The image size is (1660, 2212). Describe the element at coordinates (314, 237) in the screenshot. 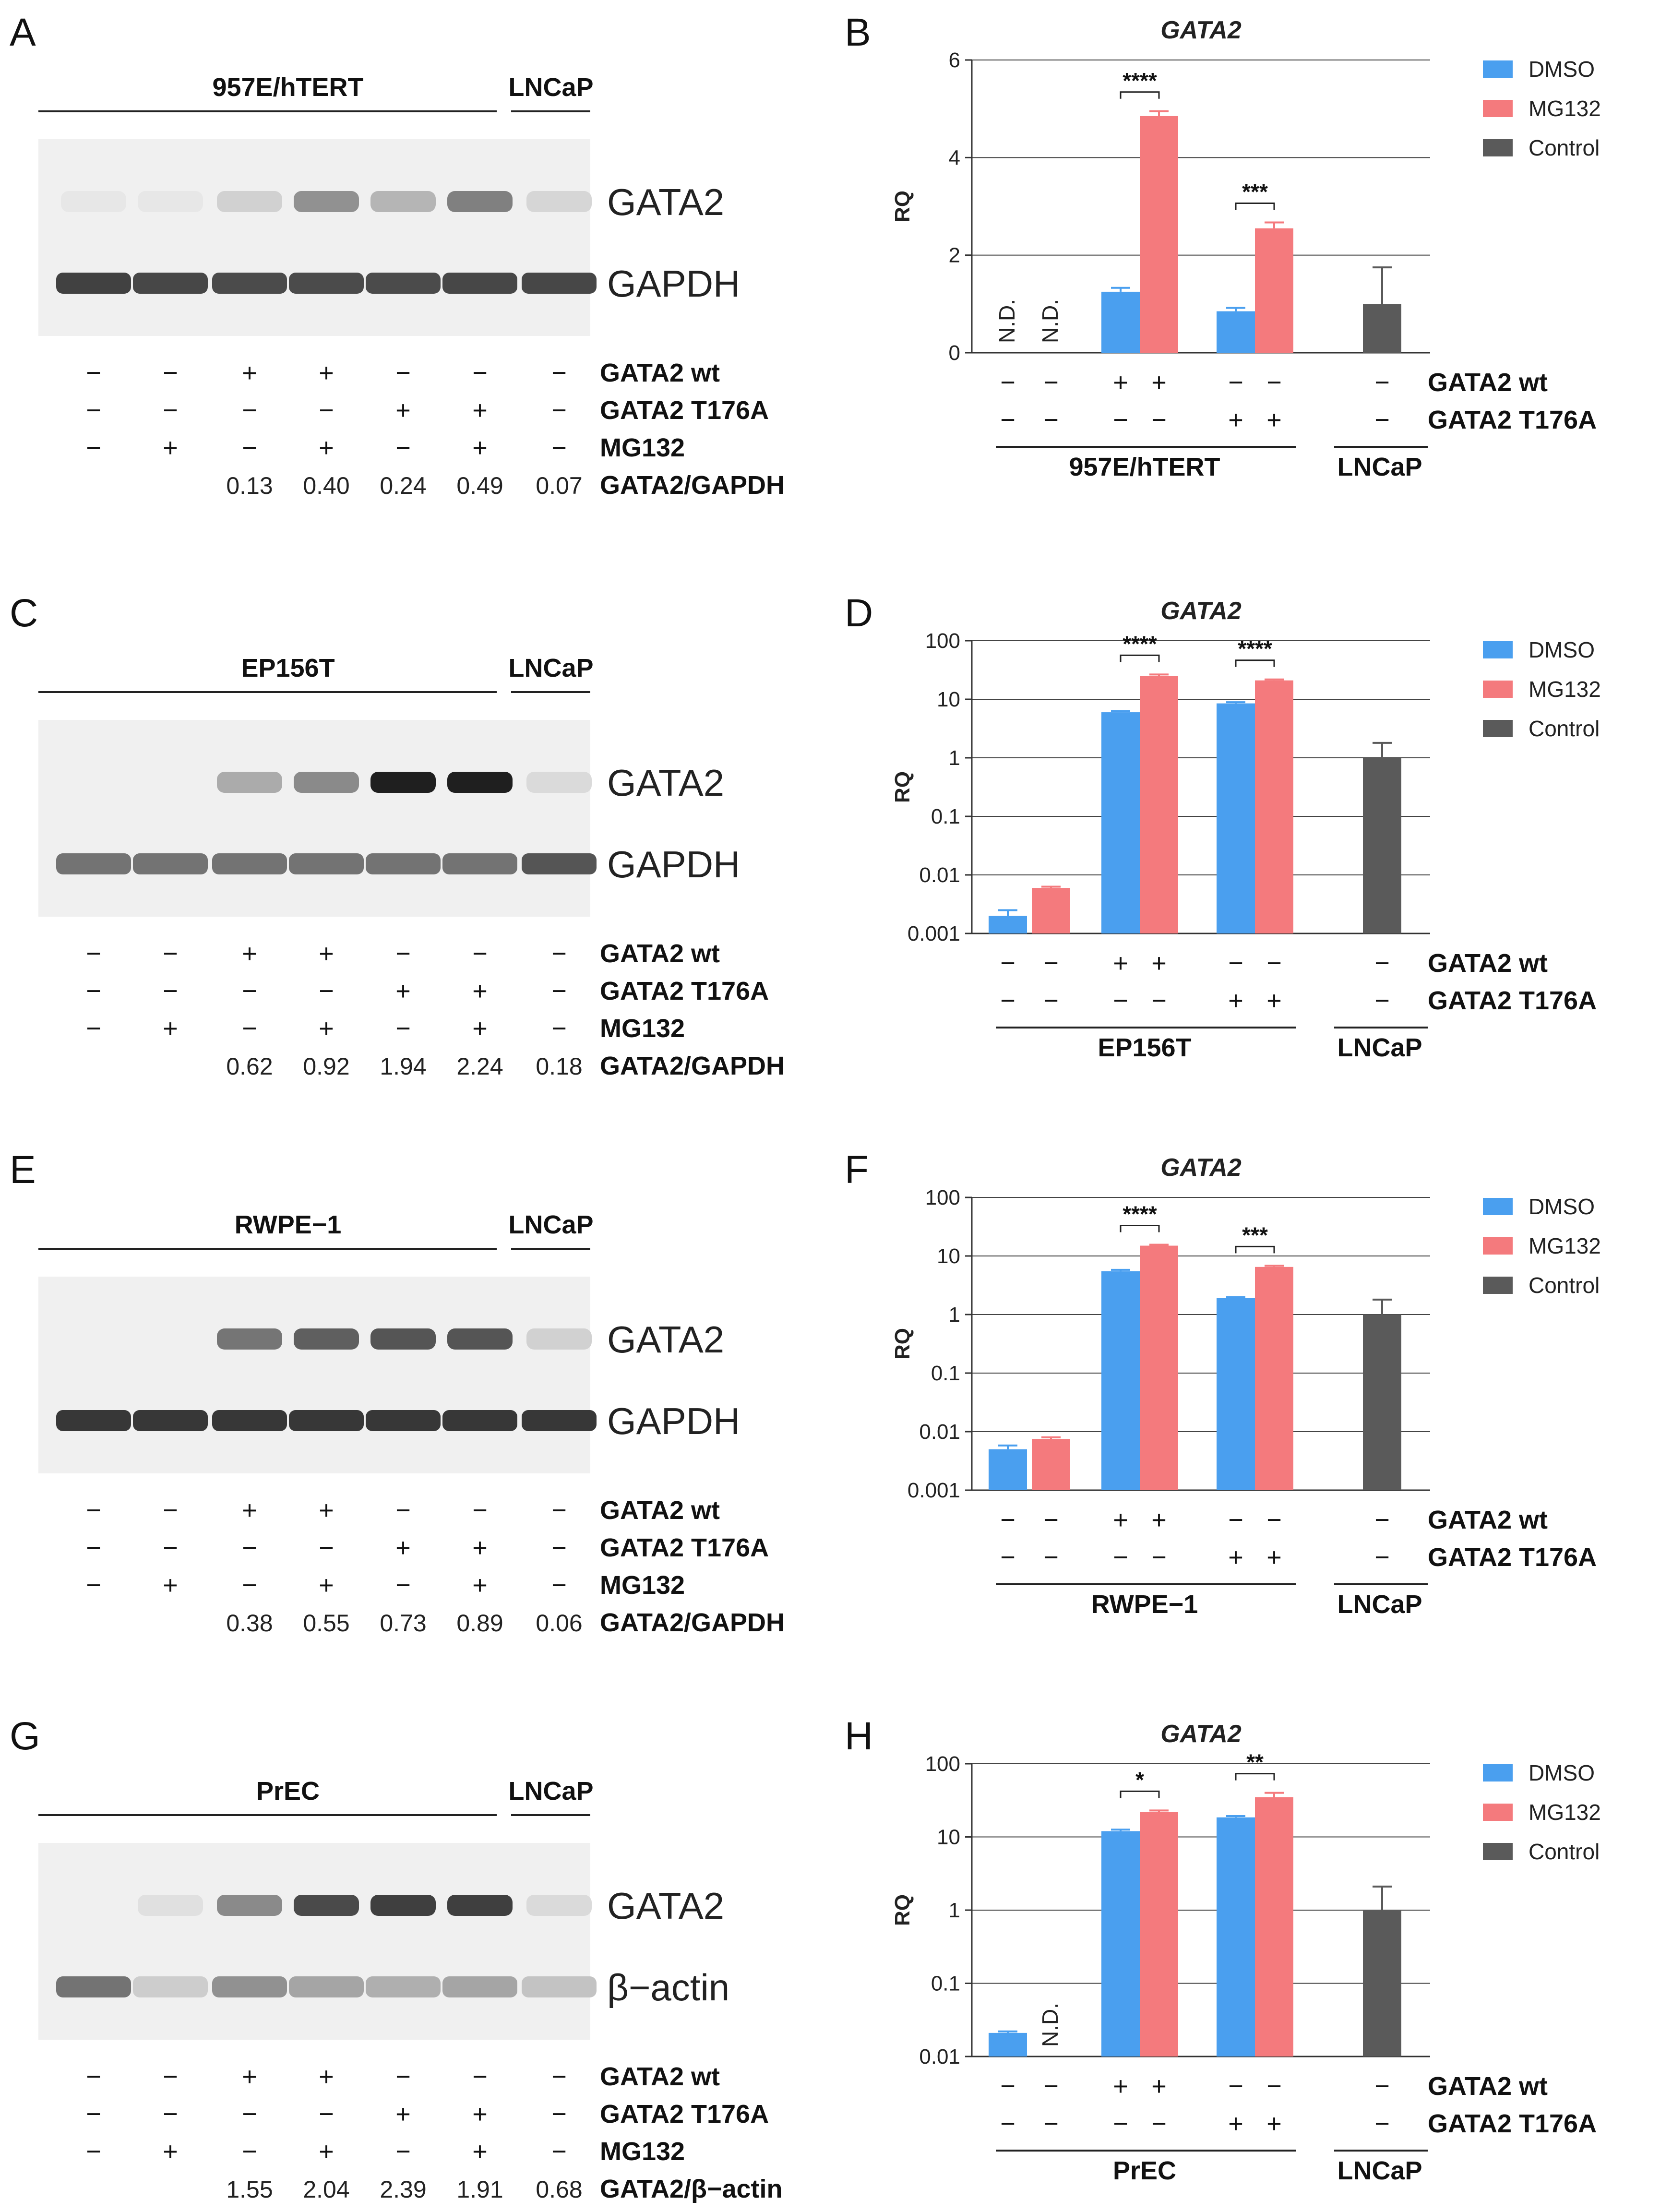

I see `gel-background` at that location.